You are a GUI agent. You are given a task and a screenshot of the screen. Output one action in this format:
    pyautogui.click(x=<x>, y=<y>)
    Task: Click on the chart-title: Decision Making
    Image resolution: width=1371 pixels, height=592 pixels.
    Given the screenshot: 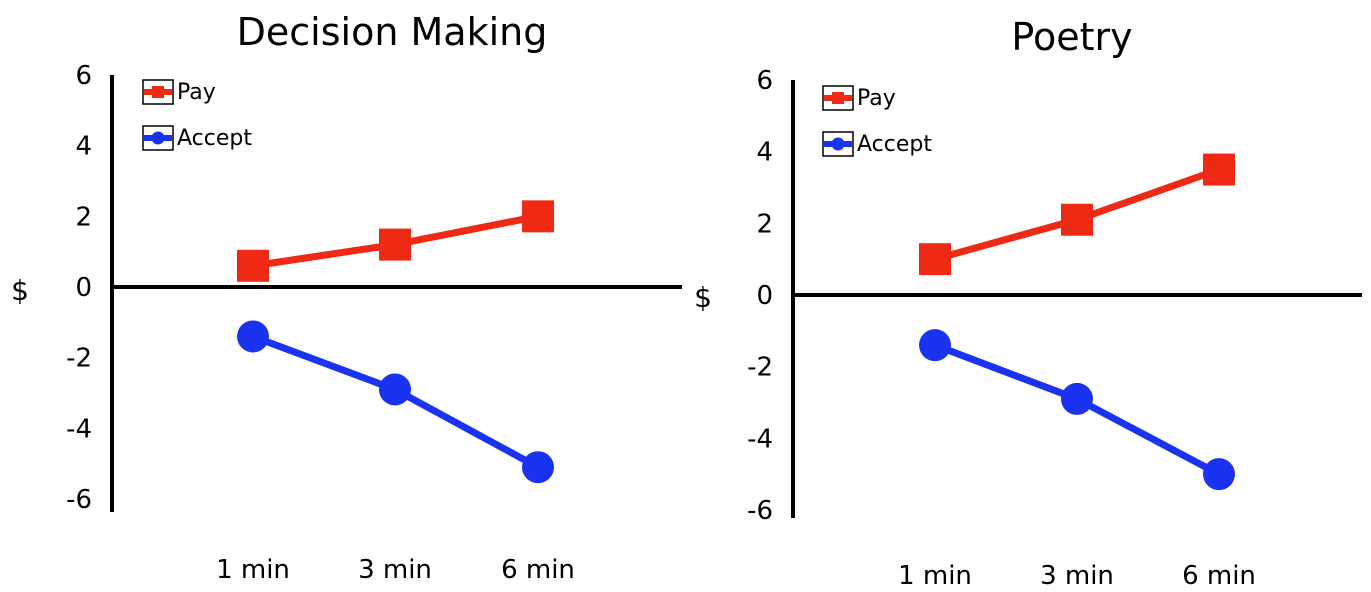 What is the action you would take?
    pyautogui.click(x=392, y=32)
    